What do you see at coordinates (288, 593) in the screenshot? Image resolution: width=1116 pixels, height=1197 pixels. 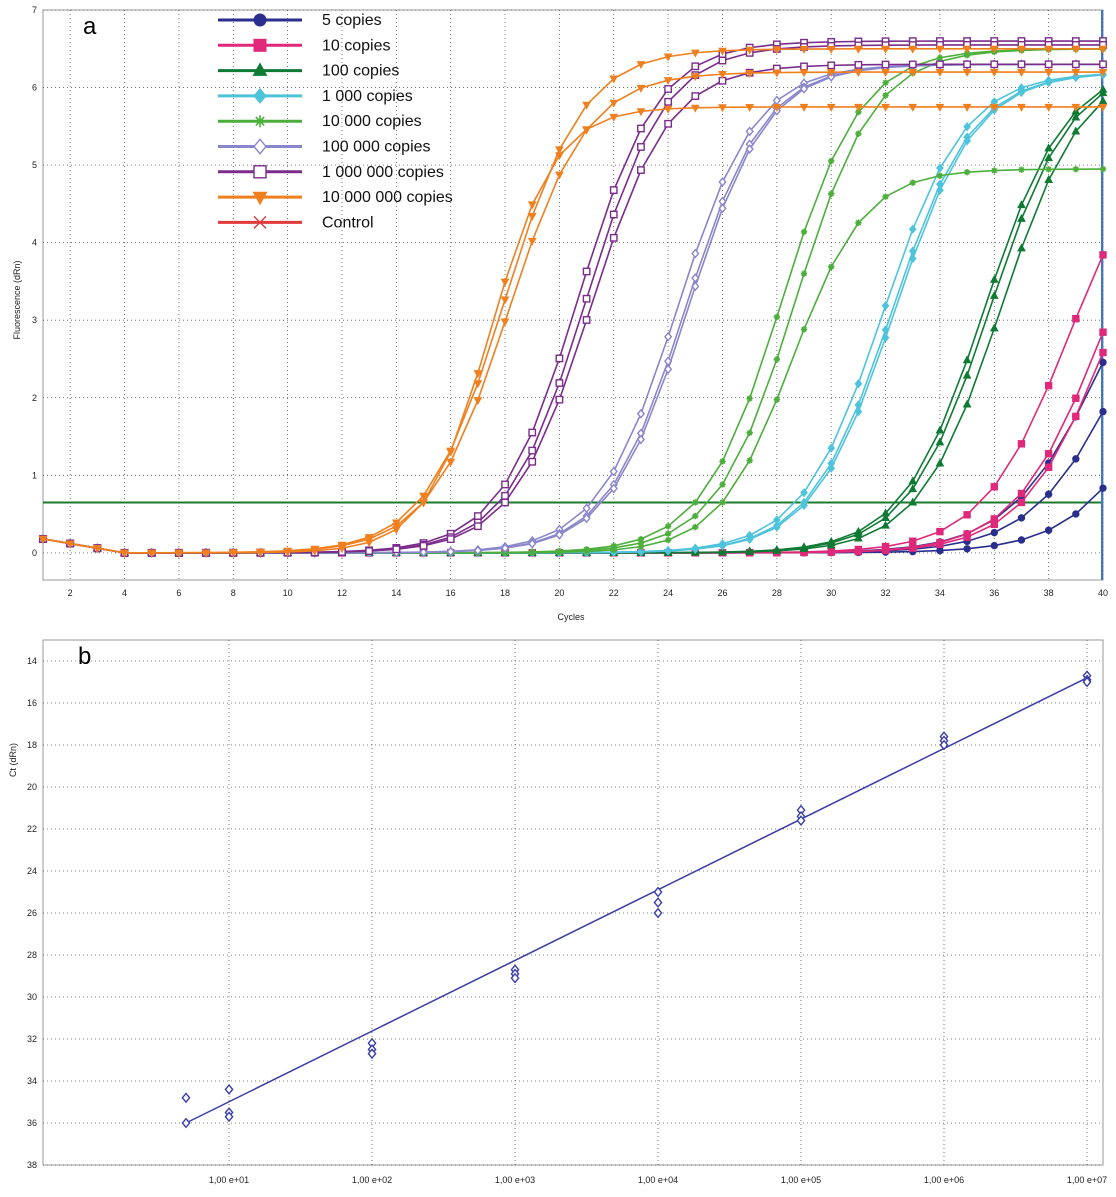 I see `x-tick-label: 10` at bounding box center [288, 593].